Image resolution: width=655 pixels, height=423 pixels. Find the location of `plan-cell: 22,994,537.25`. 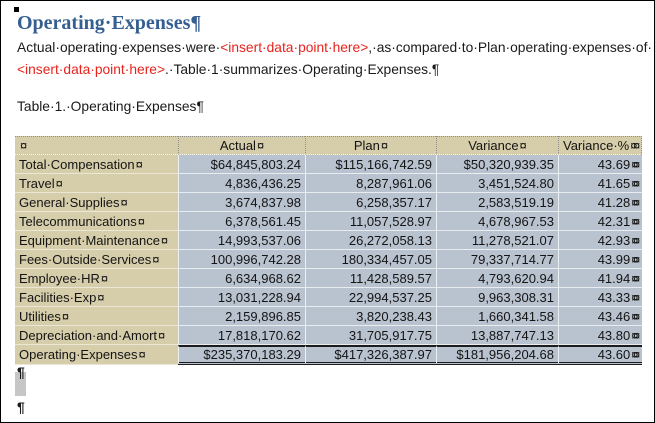

plan-cell: 22,994,537.25 is located at coordinates (370, 297).